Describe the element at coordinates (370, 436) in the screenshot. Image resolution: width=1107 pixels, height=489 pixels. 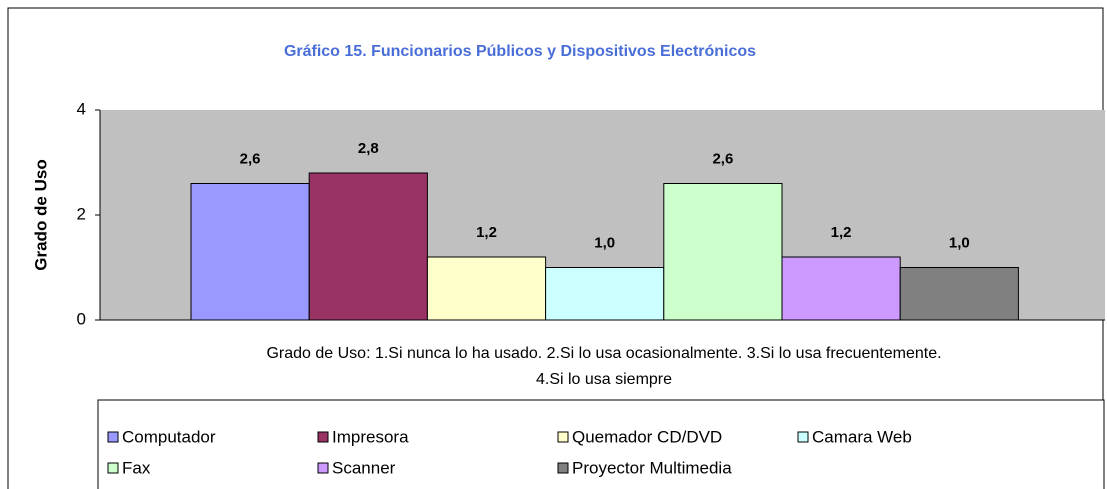
I see `legend-label: Impresora` at that location.